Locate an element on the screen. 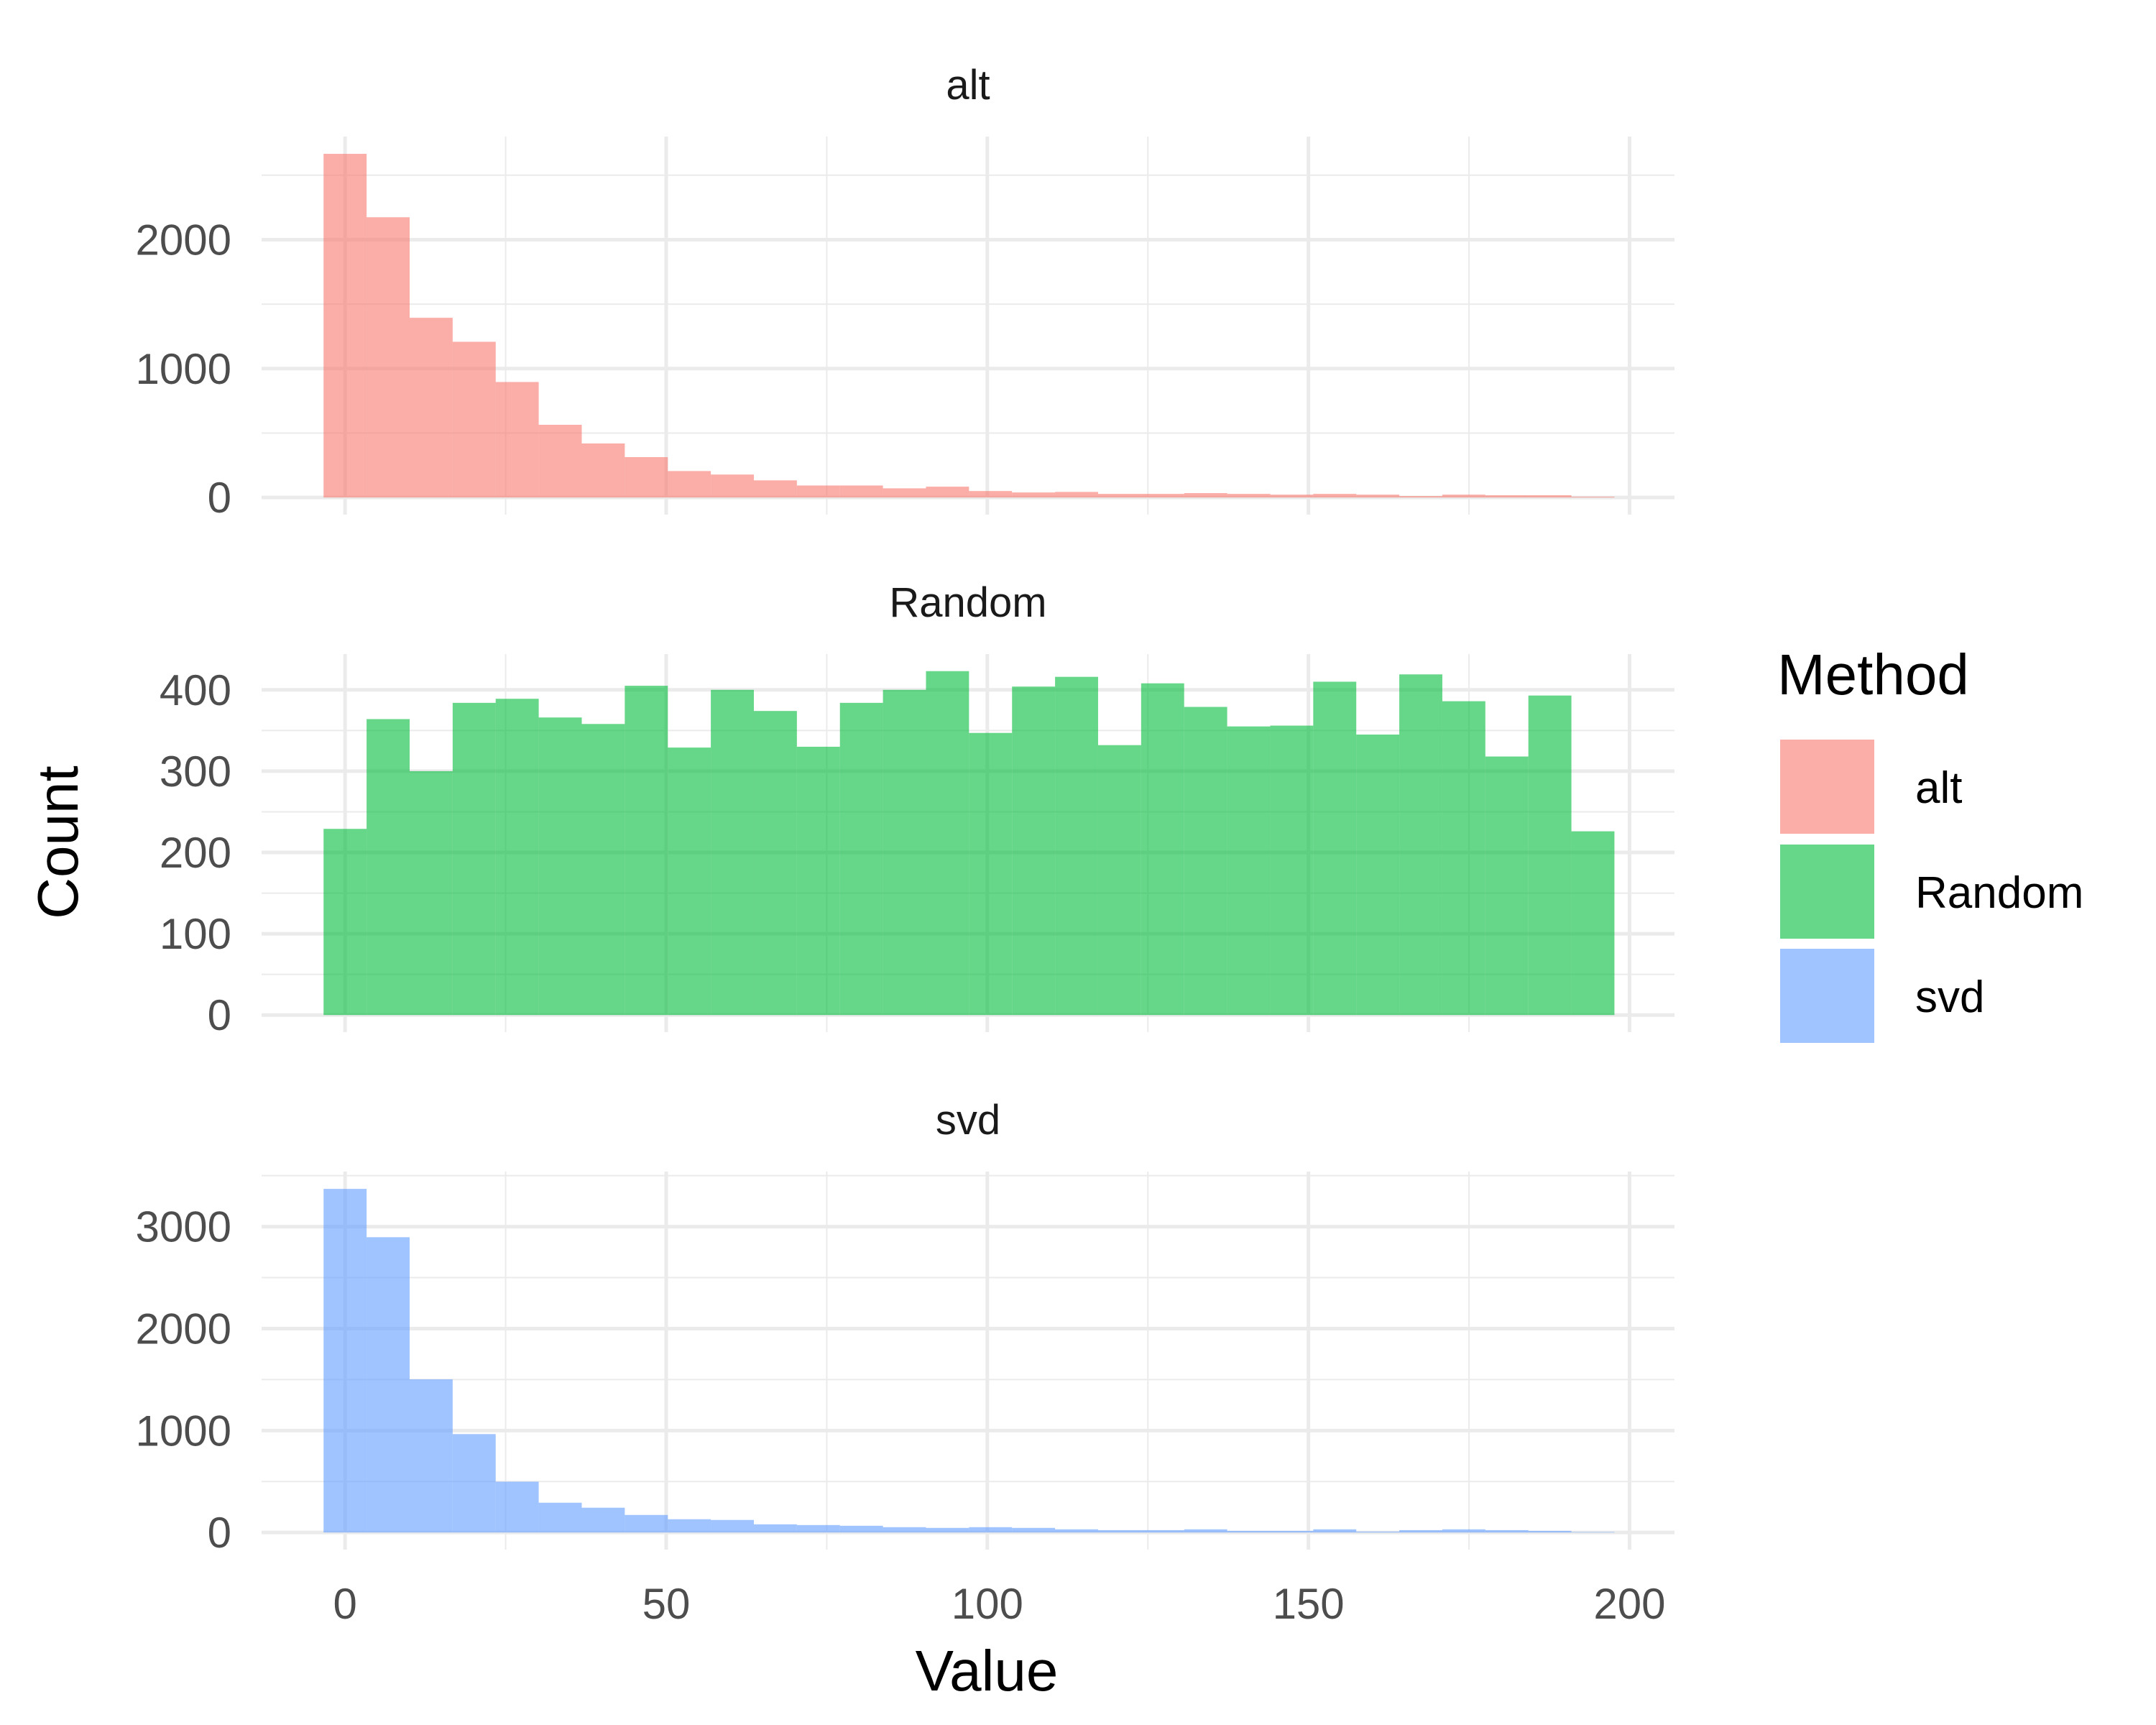  strip-label: Random is located at coordinates (967, 602).